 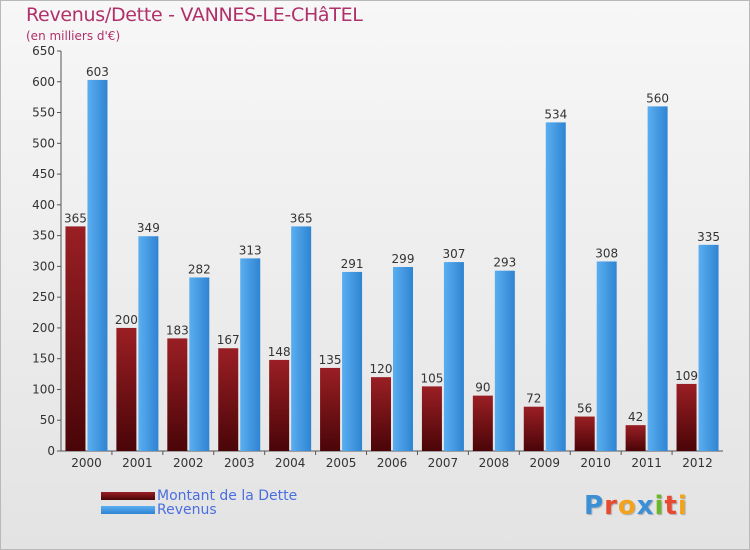 I want to click on data-label-revenus: 335, so click(x=708, y=237).